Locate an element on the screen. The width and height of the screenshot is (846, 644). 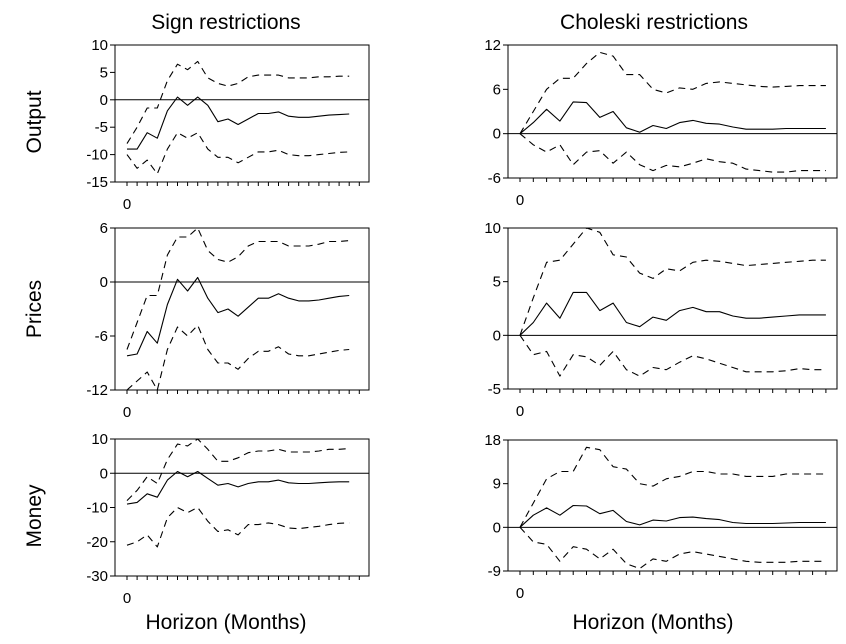
panel-prices-sign: 6 0 -6 -12 0 is located at coordinates (228, 320).